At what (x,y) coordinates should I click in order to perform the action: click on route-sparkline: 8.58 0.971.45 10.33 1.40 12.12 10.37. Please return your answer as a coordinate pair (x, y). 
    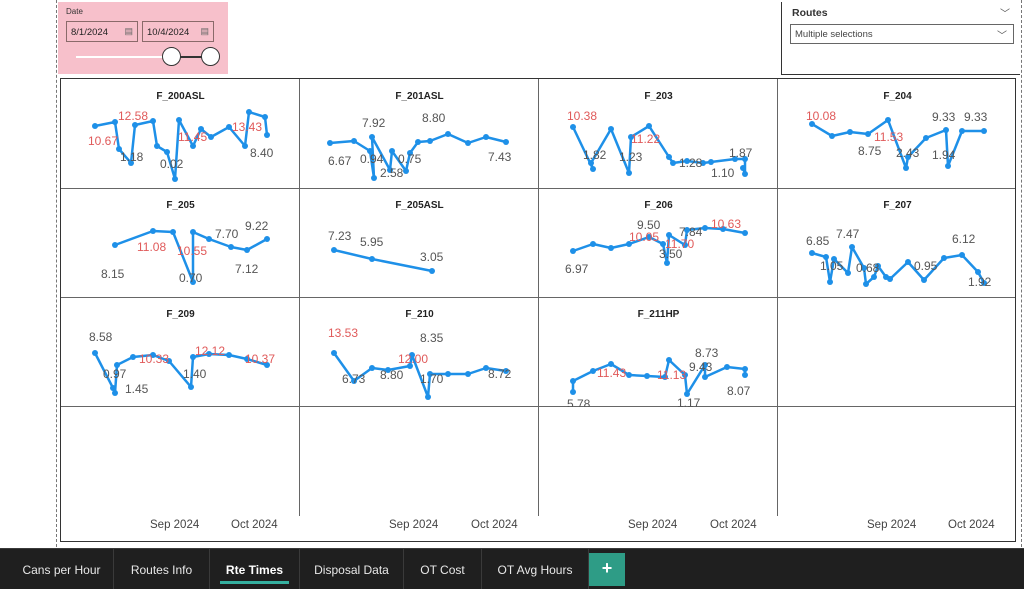
    Looking at the image, I should click on (180, 352).